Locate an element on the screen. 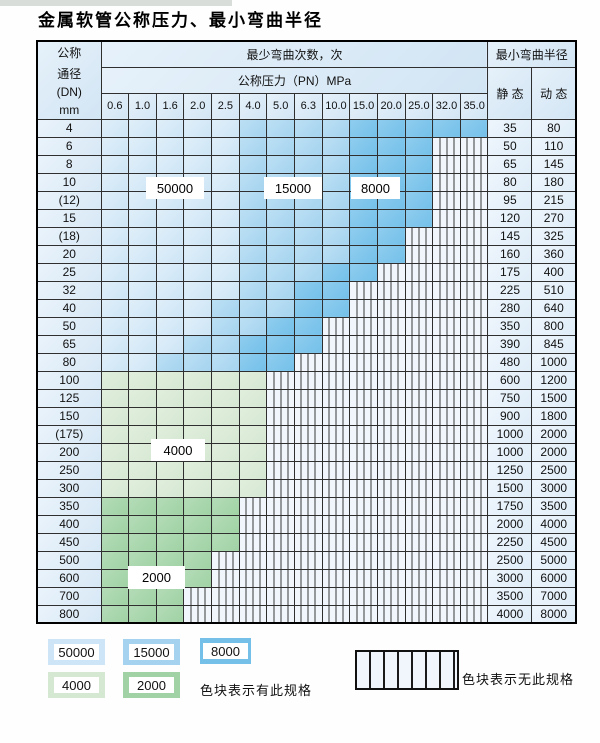 Image resolution: width=600 pixels, height=743 pixels. pressure-col-header: 32.0 is located at coordinates (446, 106).